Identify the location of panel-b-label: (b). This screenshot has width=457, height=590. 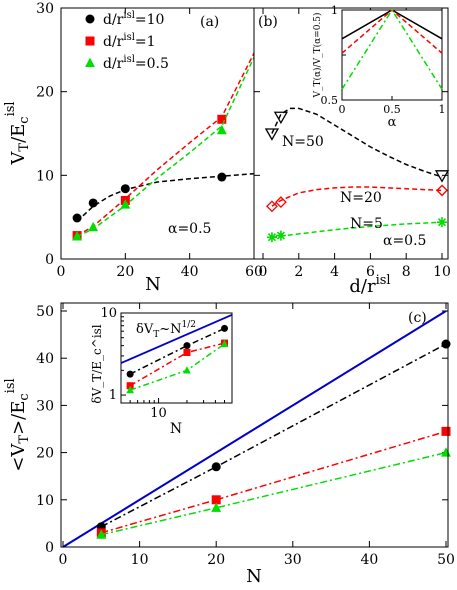
(268, 22).